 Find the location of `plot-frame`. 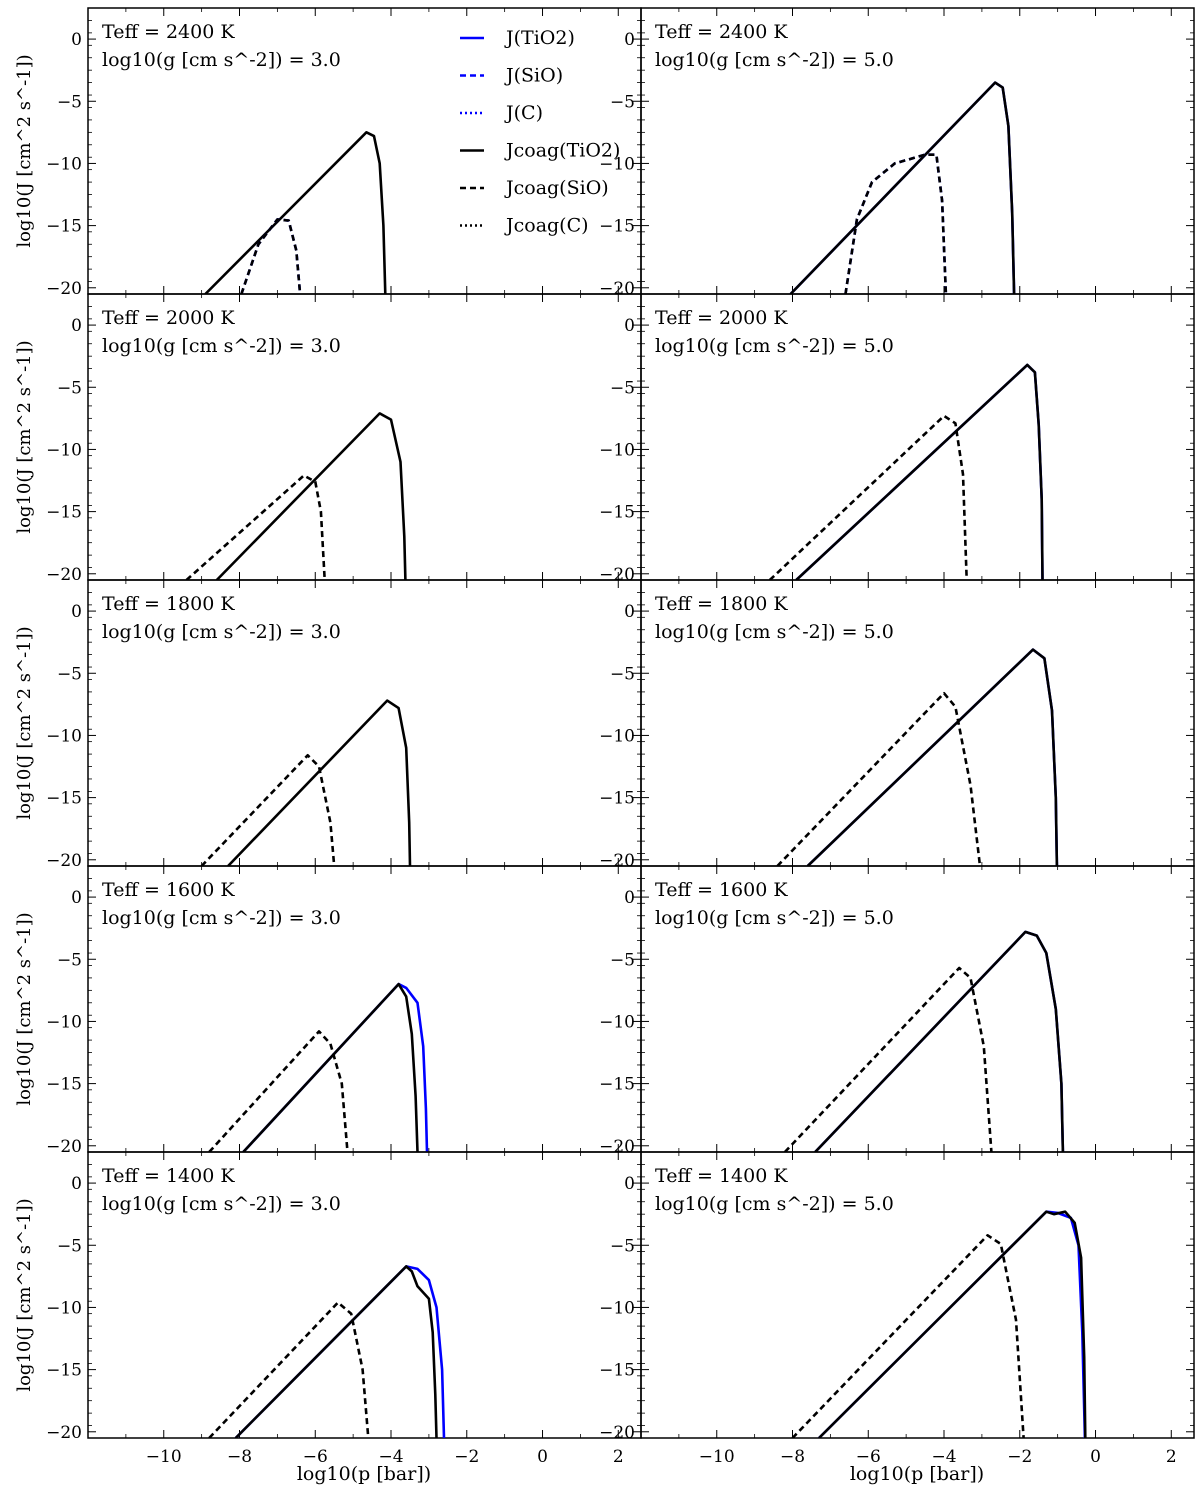

plot-frame is located at coordinates (917, 1295).